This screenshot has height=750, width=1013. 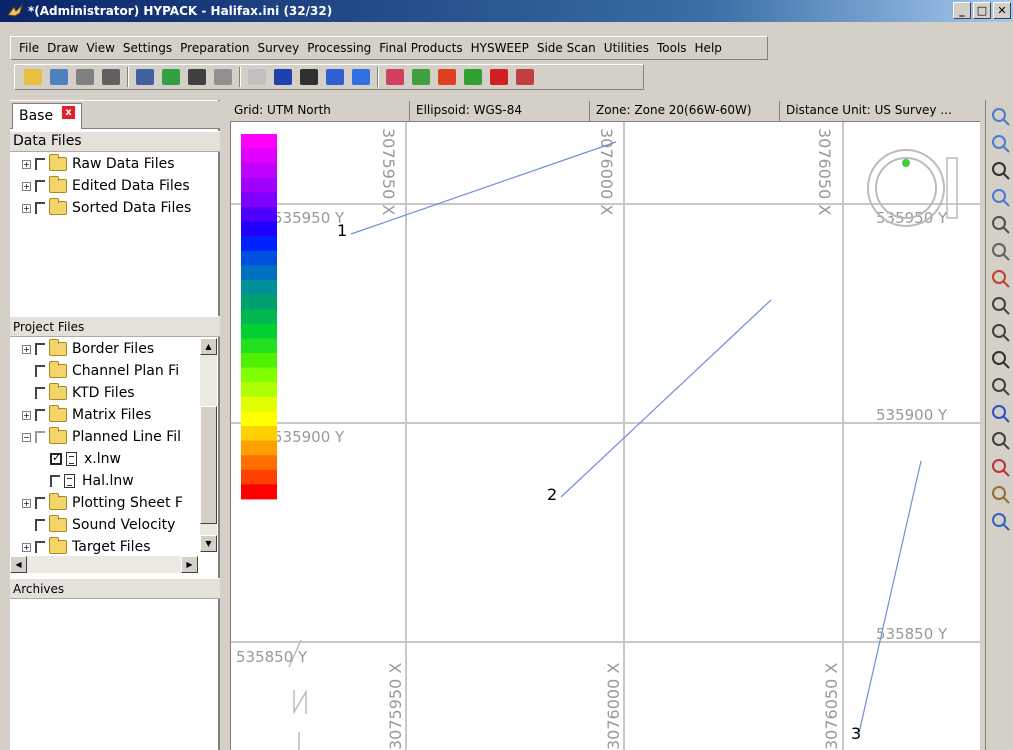 What do you see at coordinates (106, 208) in the screenshot?
I see `tree-item-sorted-data-files: + Sorted Data Files` at bounding box center [106, 208].